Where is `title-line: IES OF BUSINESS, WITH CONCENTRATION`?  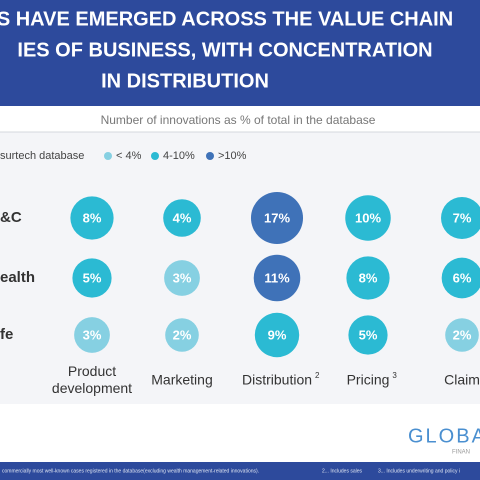
title-line: IES OF BUSINESS, WITH CONCENTRATION is located at coordinates (224, 50).